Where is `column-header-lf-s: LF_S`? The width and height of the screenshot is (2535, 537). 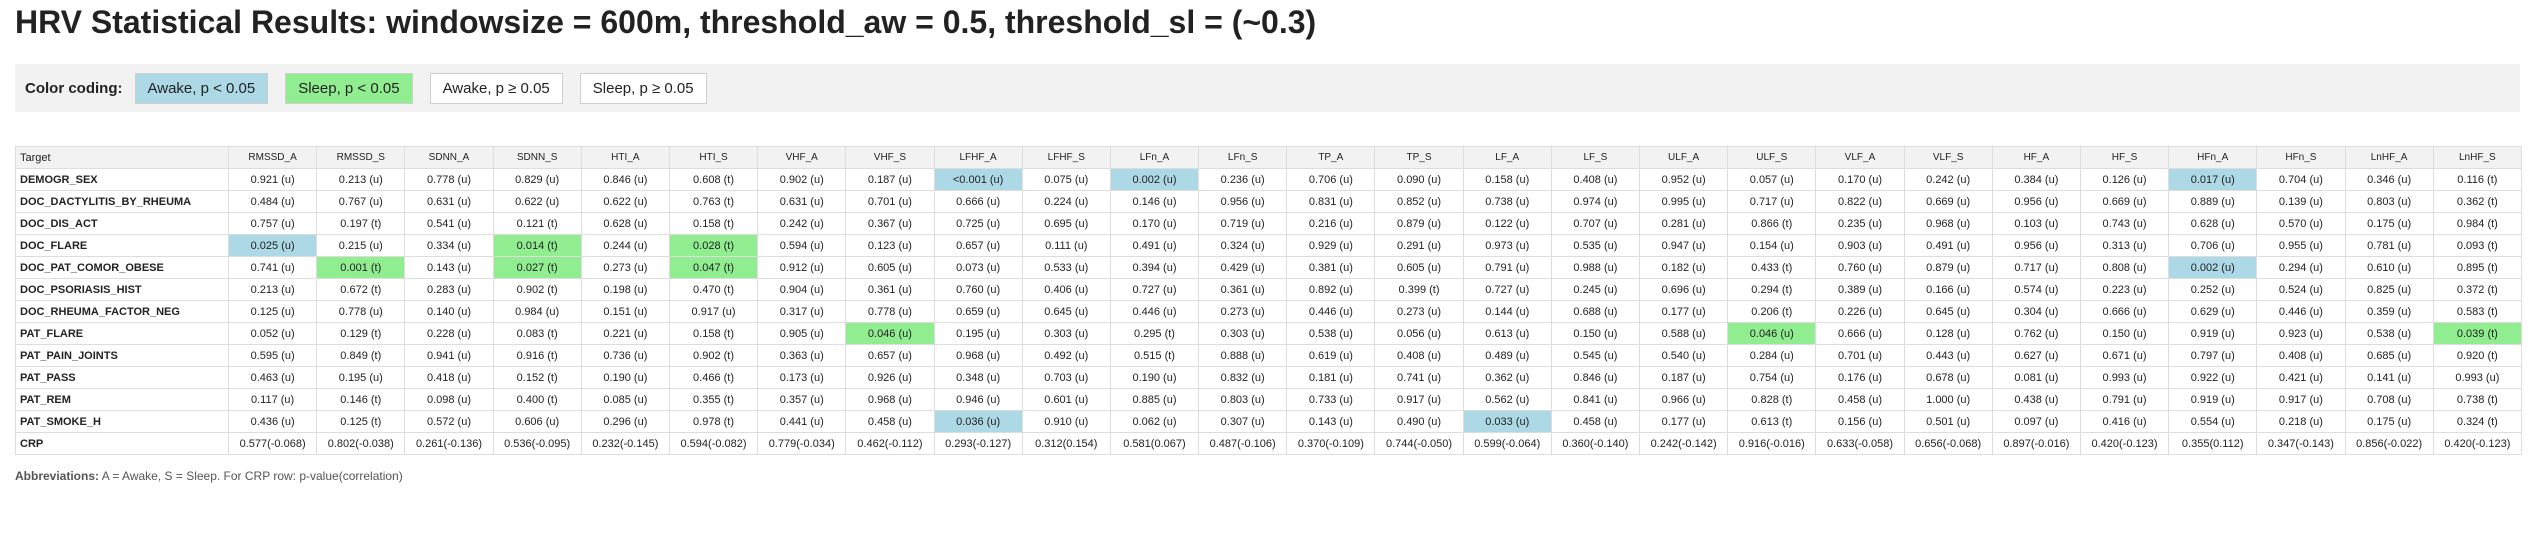 column-header-lf-s: LF_S is located at coordinates (1595, 157).